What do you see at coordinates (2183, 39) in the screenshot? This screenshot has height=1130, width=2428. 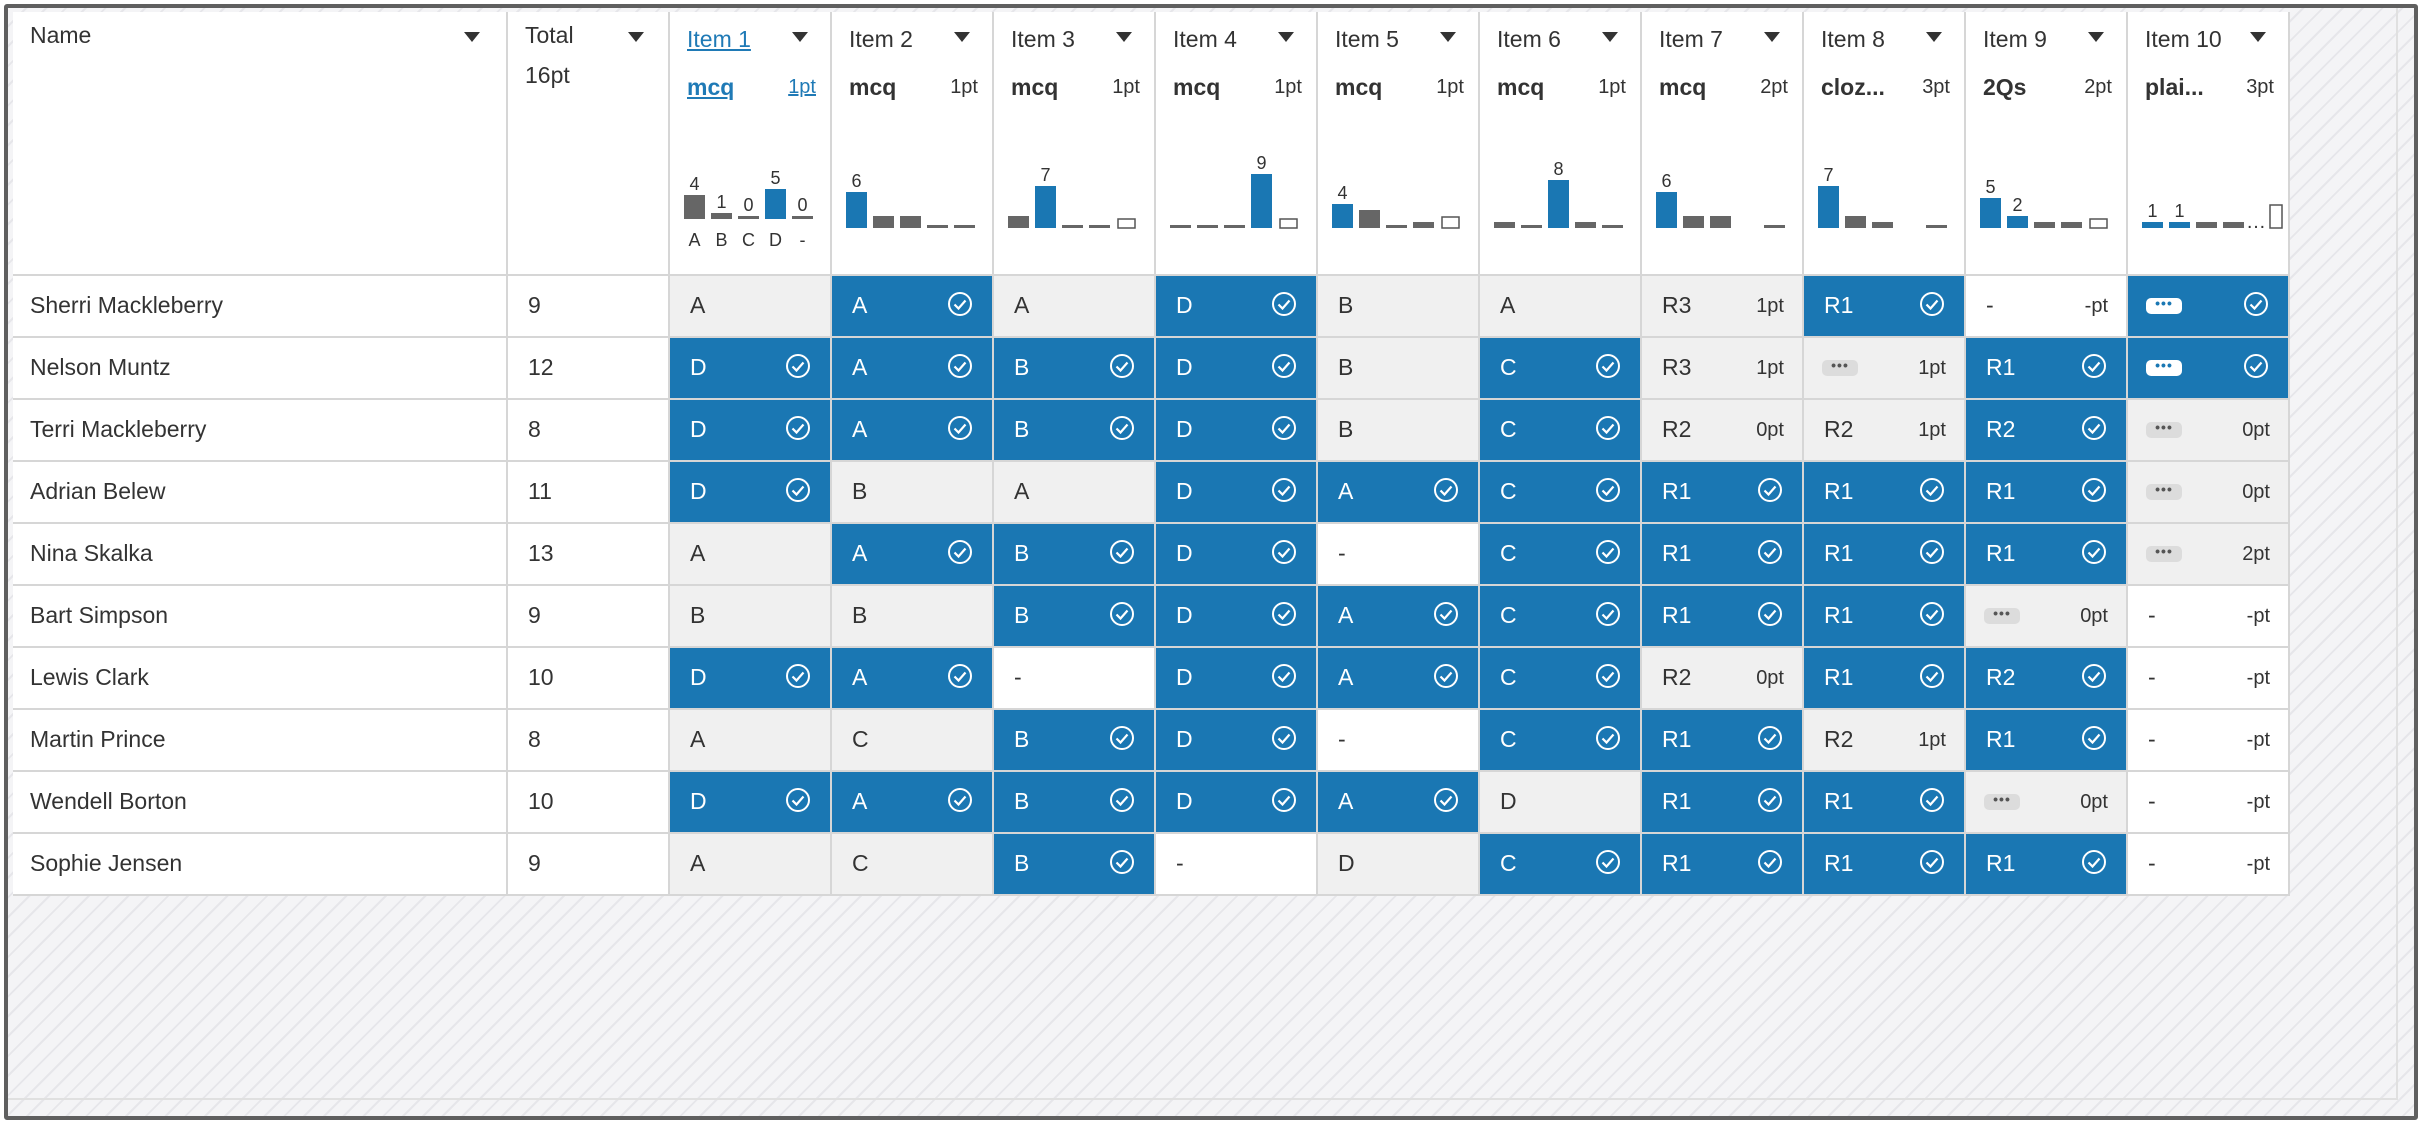 I see `item-label: Item 10` at bounding box center [2183, 39].